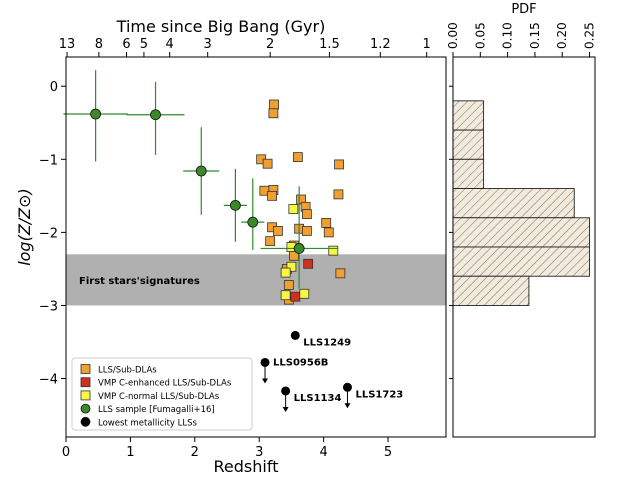 This screenshot has width=618, height=479. Describe the element at coordinates (48, 380) in the screenshot. I see `y-tick-label: −4` at that location.